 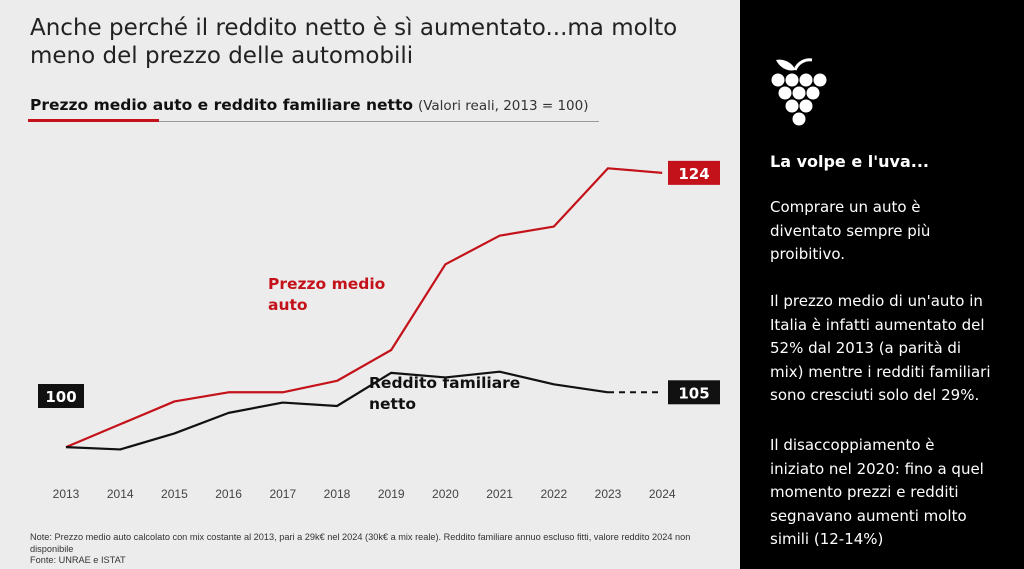 What do you see at coordinates (827, 539) in the screenshot?
I see `sidebar-paragraph-line: simili (12-14%)` at bounding box center [827, 539].